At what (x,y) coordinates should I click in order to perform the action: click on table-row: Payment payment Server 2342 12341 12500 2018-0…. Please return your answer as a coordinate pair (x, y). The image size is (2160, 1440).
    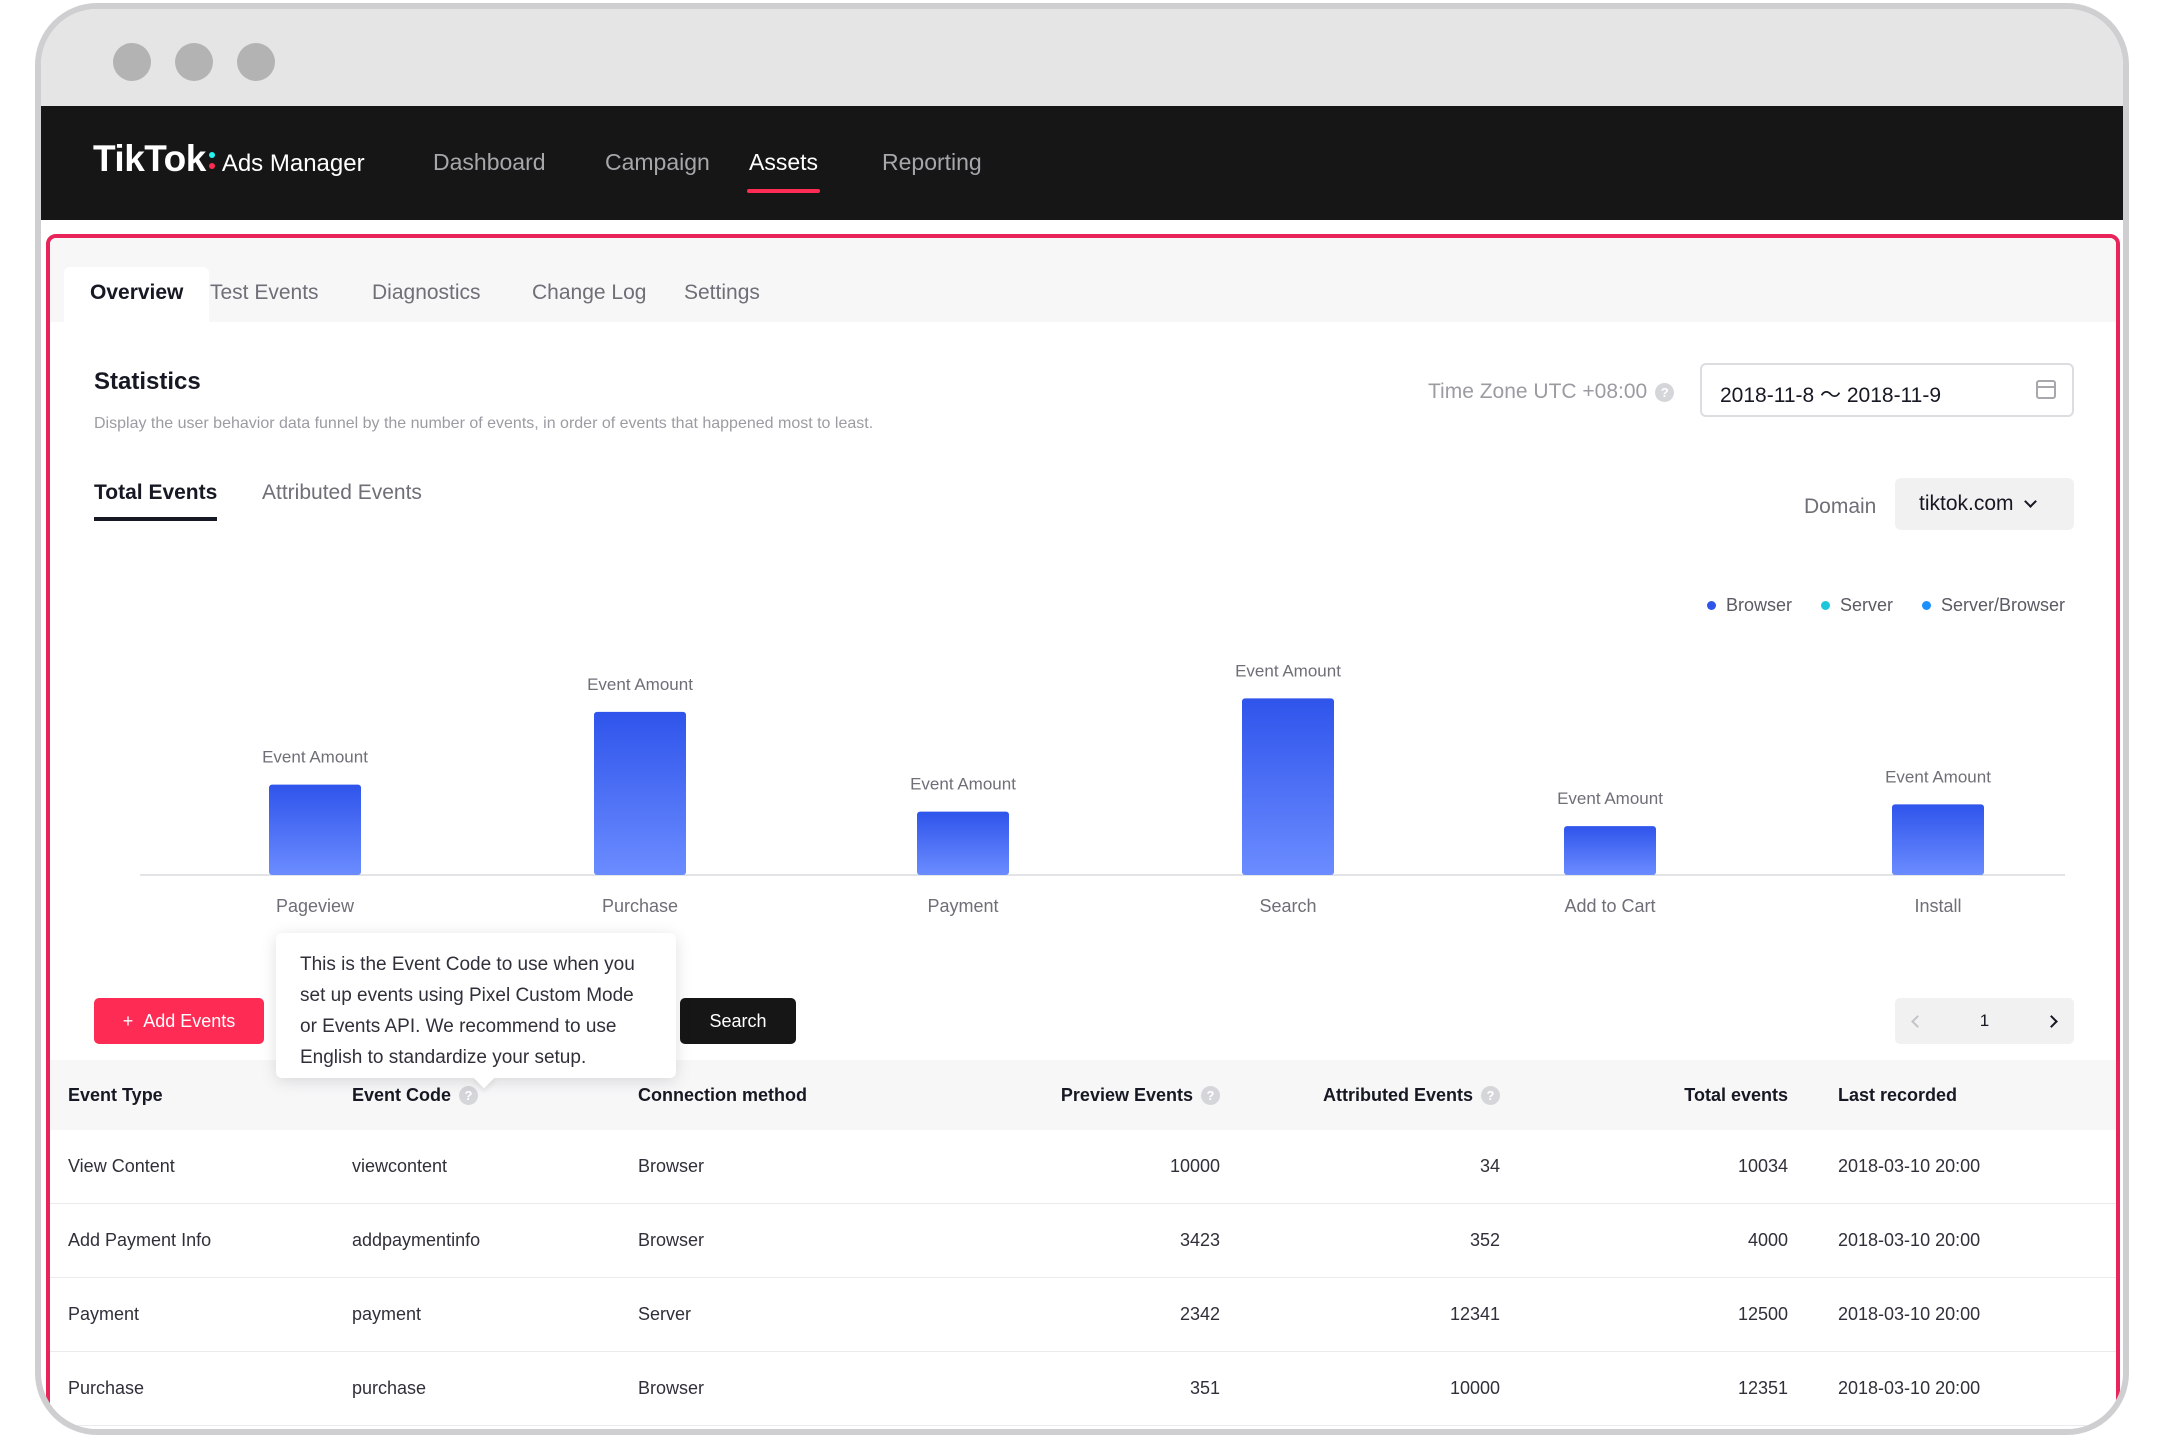
    Looking at the image, I should click on (1083, 1315).